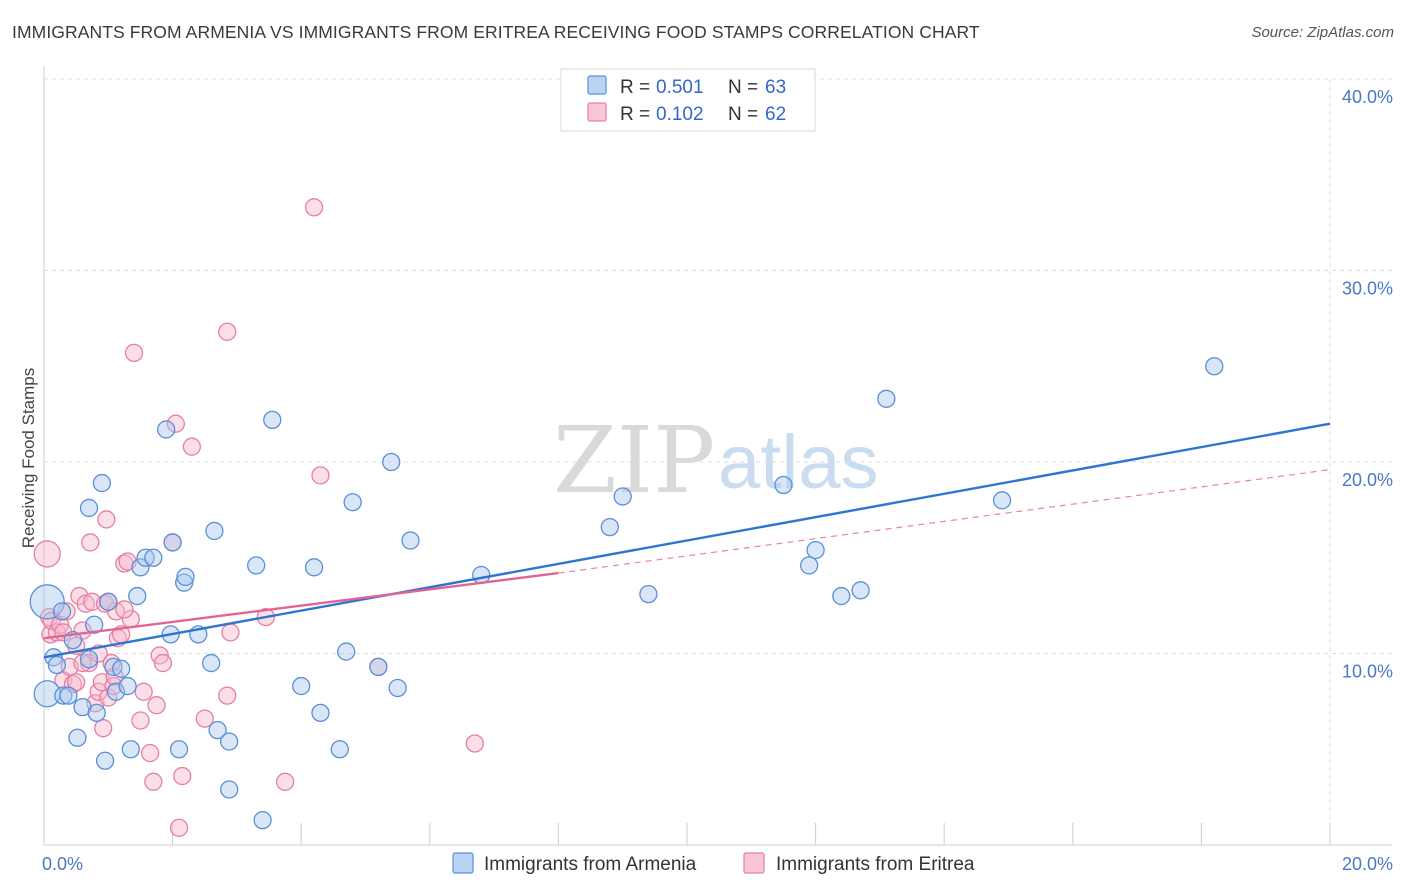 This screenshot has height=892, width=1406. I want to click on trend-extension-eritrea, so click(944, 521).